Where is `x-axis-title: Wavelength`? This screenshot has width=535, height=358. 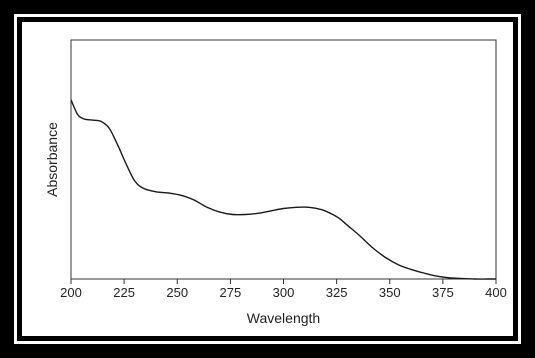
x-axis-title: Wavelength is located at coordinates (283, 318).